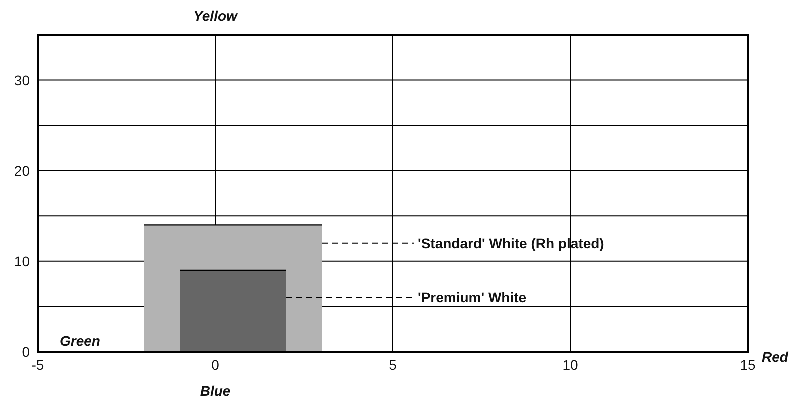 The width and height of the screenshot is (800, 405). I want to click on y-tick-label: 30, so click(22, 80).